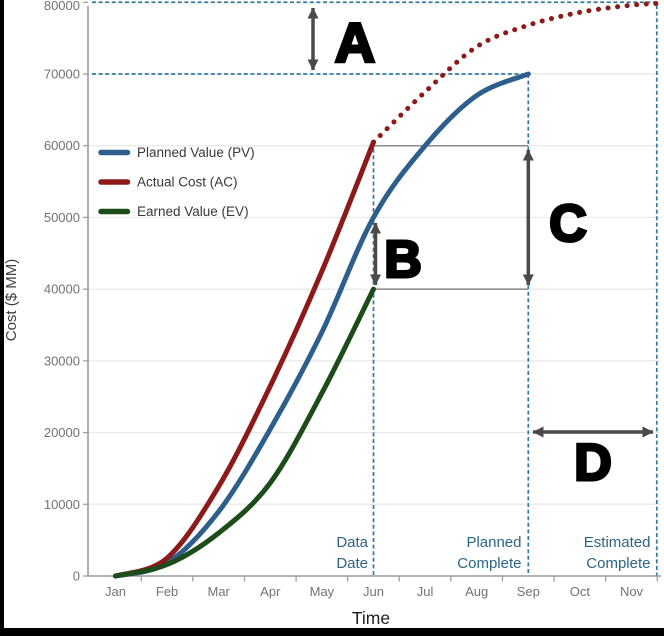 Image resolution: width=664 pixels, height=636 pixels. What do you see at coordinates (632, 591) in the screenshot?
I see `x-tick-label-nov: Nov` at bounding box center [632, 591].